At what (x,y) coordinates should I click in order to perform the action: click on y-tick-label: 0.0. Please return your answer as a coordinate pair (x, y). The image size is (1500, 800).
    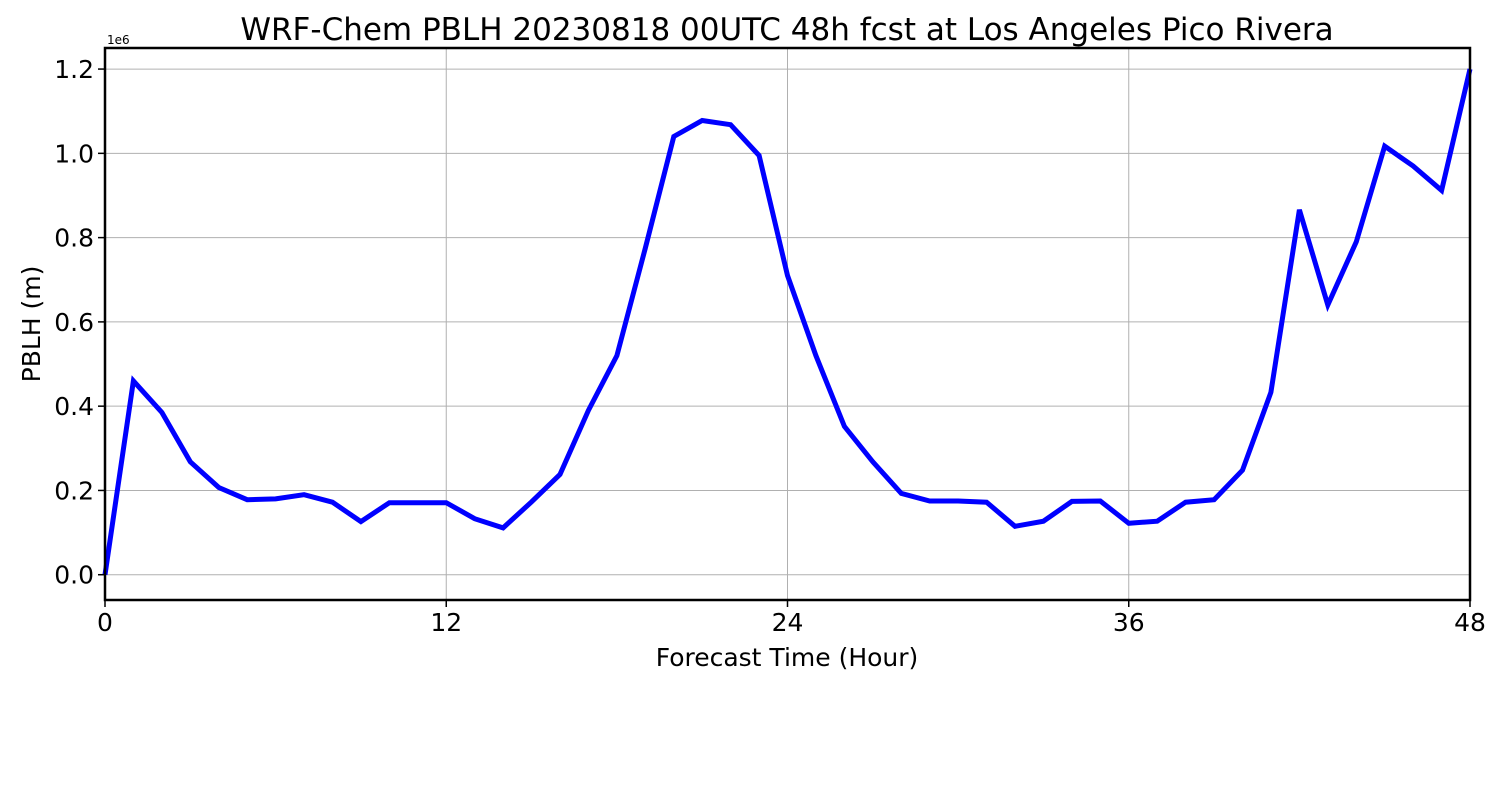
    Looking at the image, I should click on (74, 575).